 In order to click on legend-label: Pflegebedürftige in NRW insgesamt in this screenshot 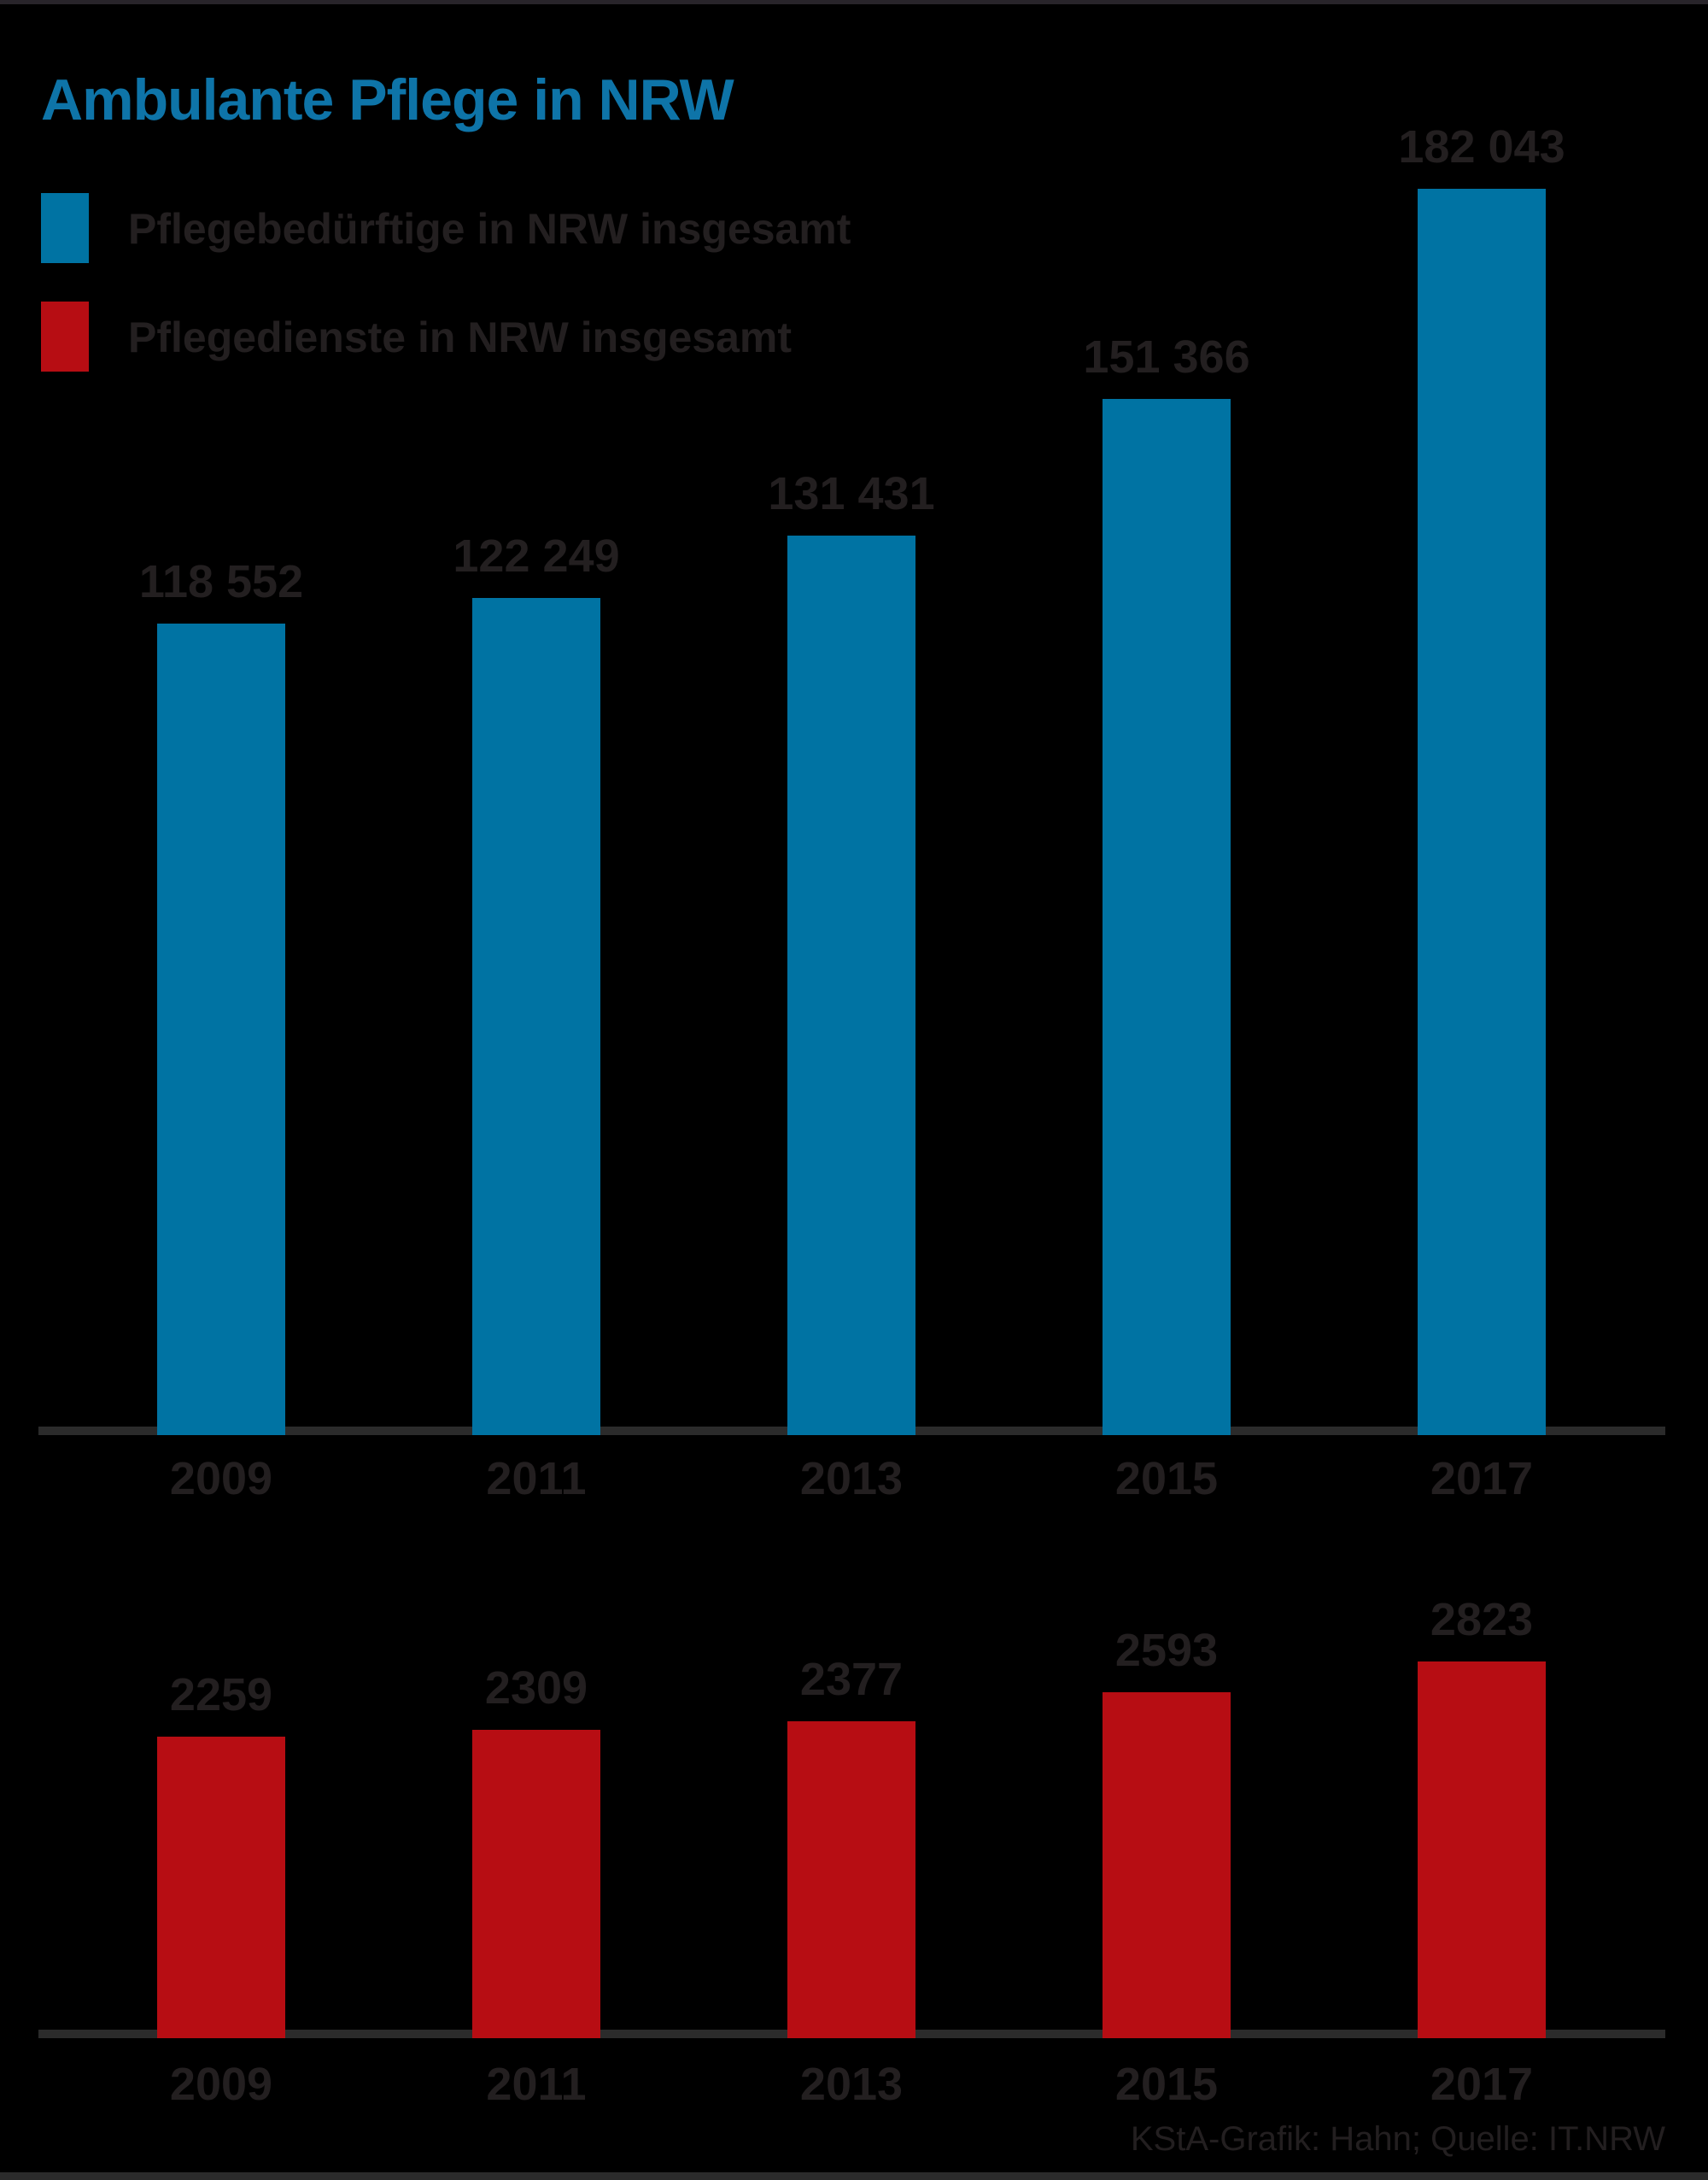, I will do `click(489, 229)`.